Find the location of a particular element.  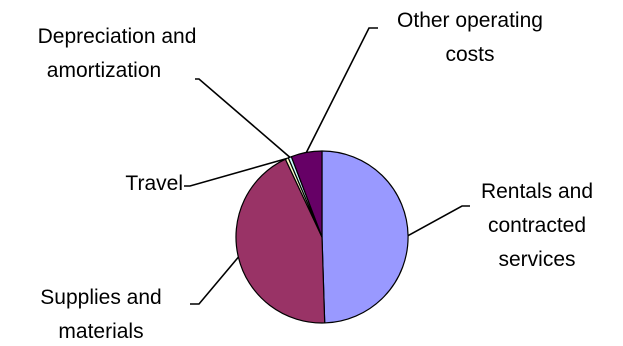

leader-line-depreciation is located at coordinates (243, 118).